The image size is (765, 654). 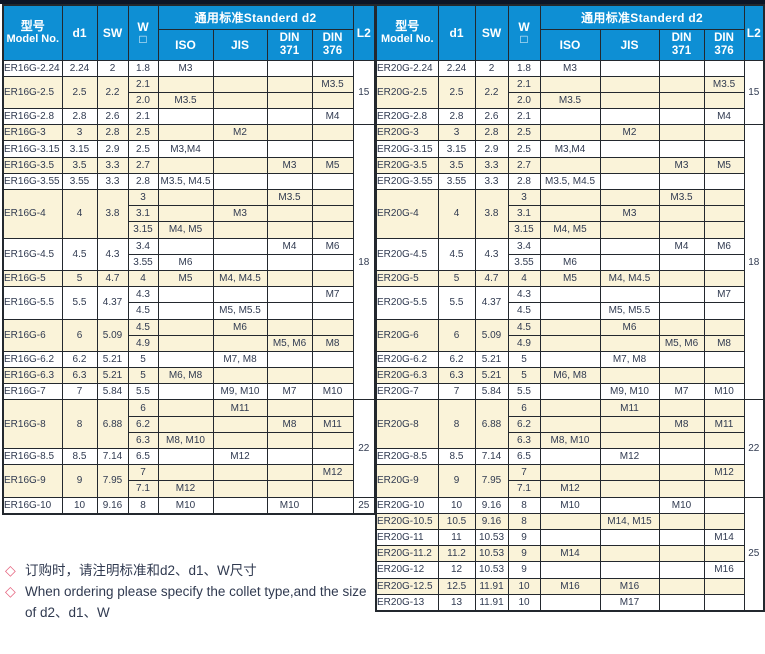 What do you see at coordinates (724, 50) in the screenshot?
I see `col-header-din376-line2: 376` at bounding box center [724, 50].